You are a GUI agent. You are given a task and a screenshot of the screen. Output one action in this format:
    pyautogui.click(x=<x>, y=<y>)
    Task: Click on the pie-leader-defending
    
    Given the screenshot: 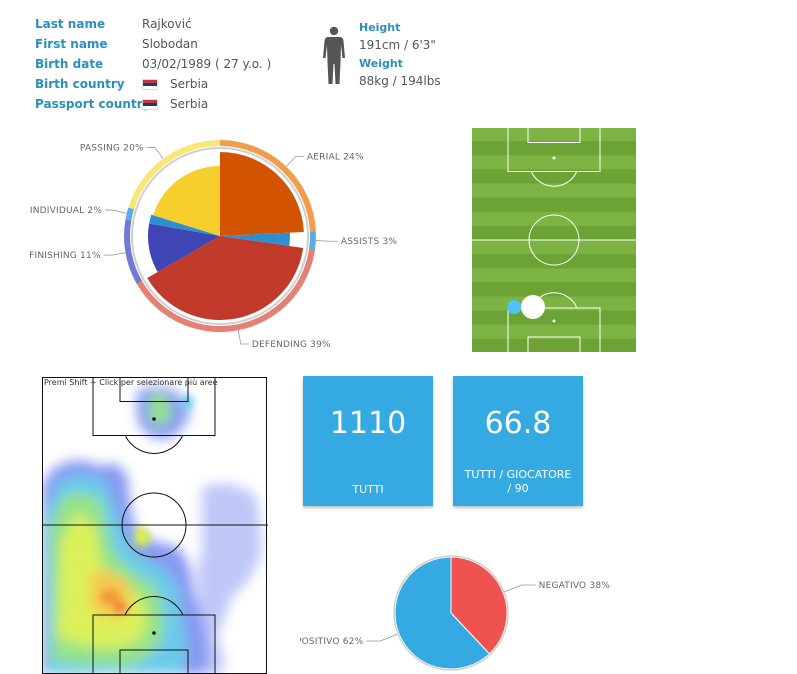 What is the action you would take?
    pyautogui.click(x=243, y=337)
    